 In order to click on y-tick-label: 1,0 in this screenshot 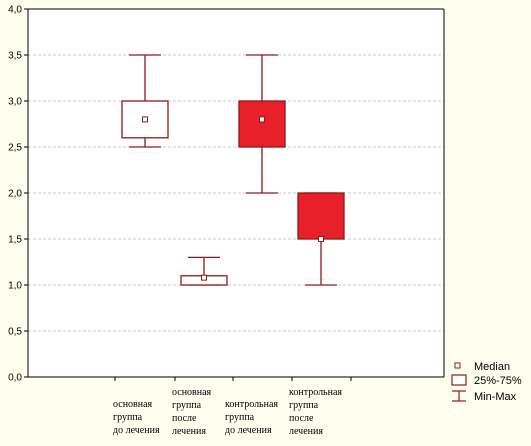, I will do `click(15, 286)`.